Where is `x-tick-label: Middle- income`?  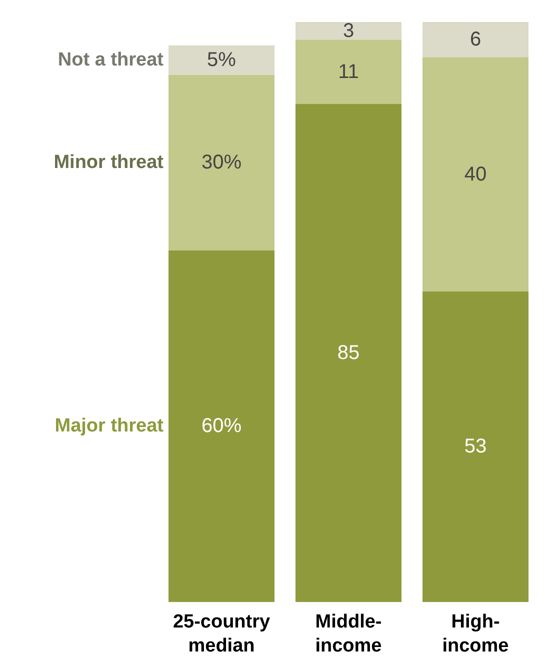 x-tick-label: Middle- income is located at coordinates (348, 634).